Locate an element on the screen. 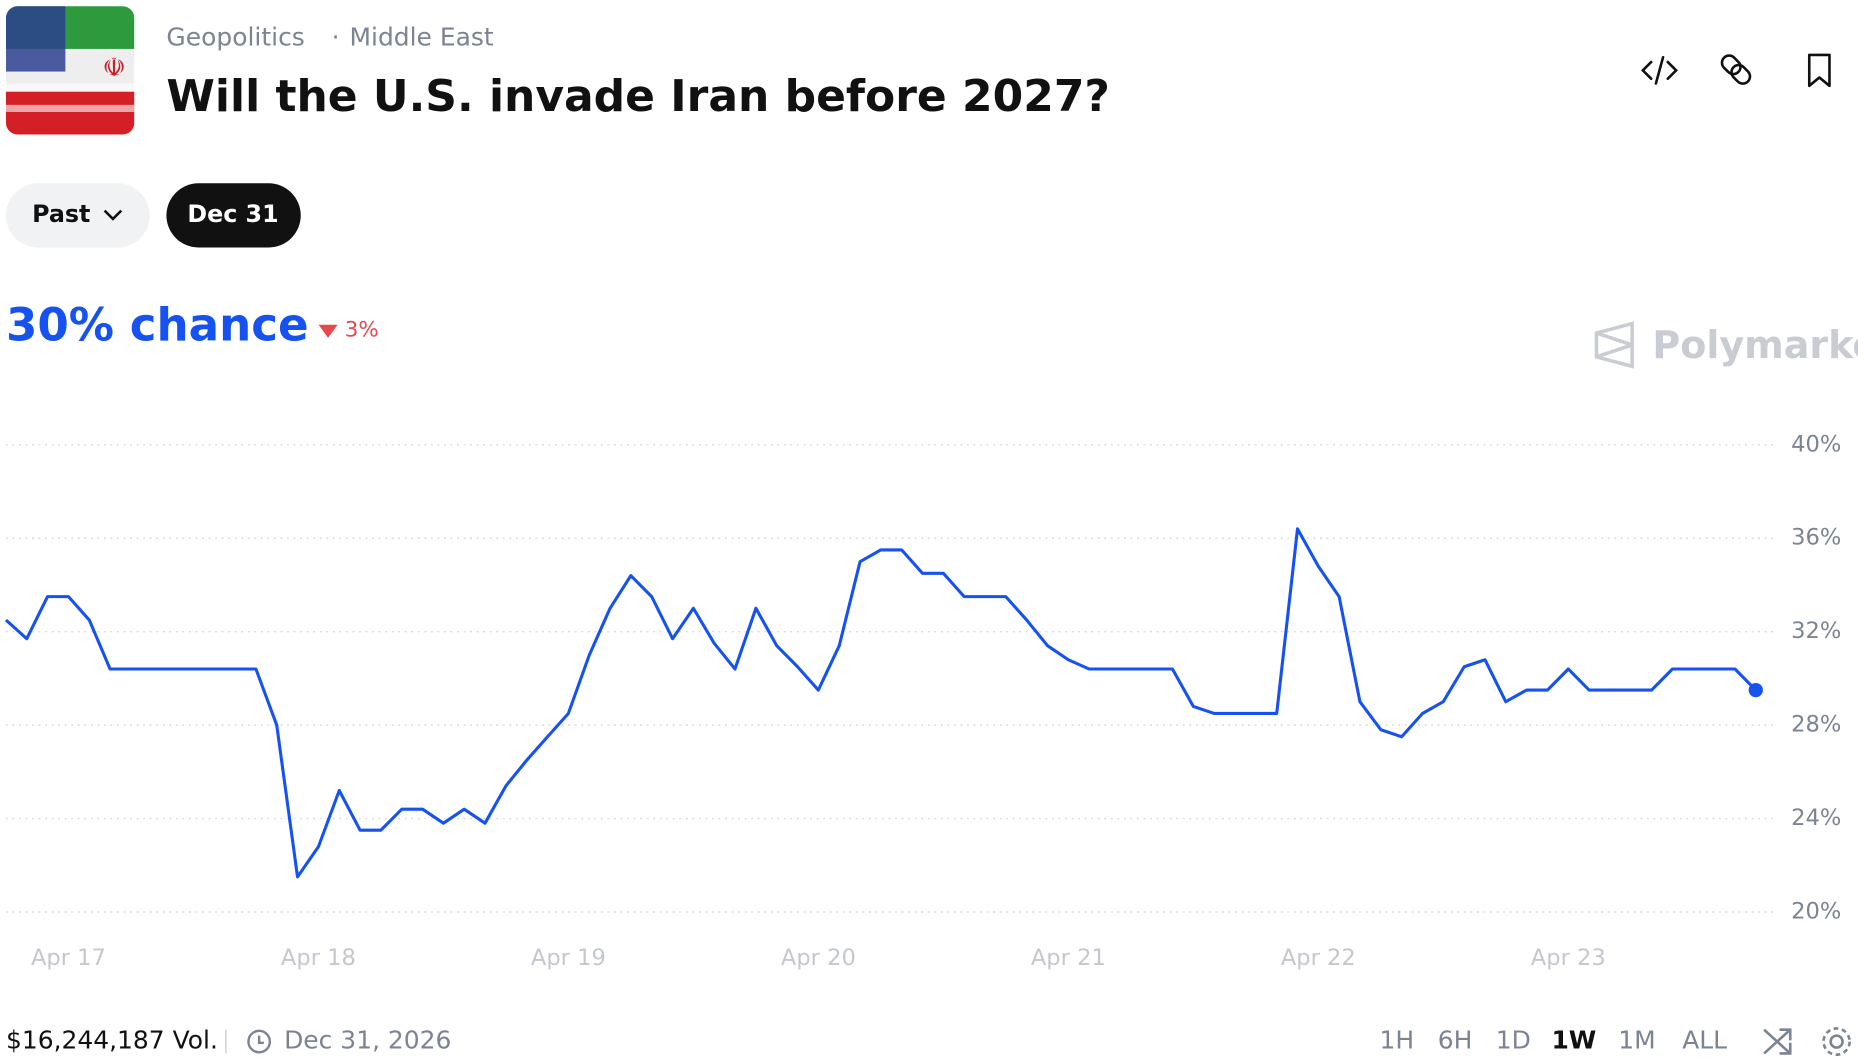 The height and width of the screenshot is (1062, 1858). range-button: 1D is located at coordinates (1513, 1040).